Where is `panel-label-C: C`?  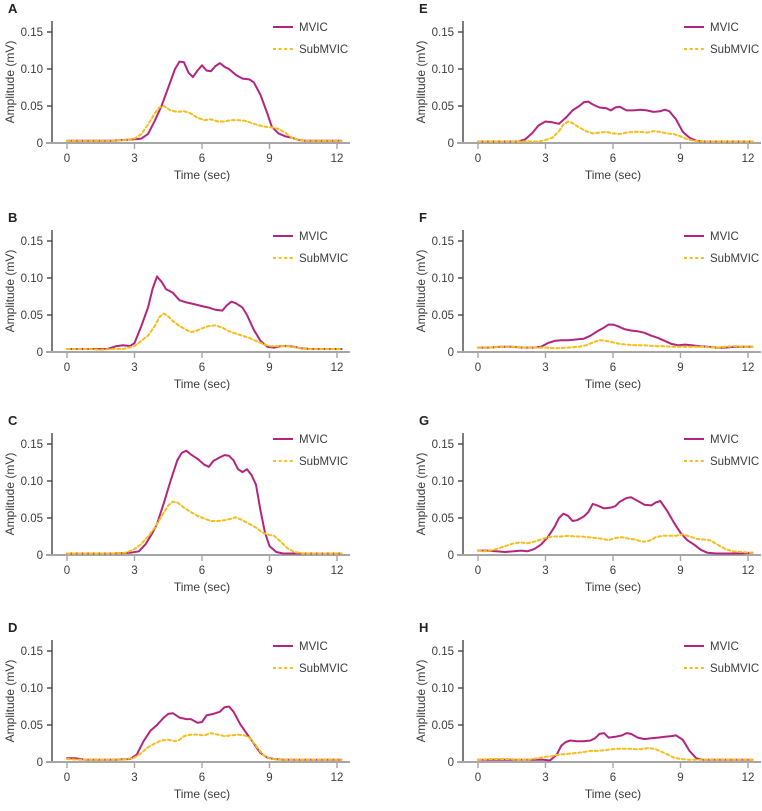
panel-label-C: C is located at coordinates (13, 420).